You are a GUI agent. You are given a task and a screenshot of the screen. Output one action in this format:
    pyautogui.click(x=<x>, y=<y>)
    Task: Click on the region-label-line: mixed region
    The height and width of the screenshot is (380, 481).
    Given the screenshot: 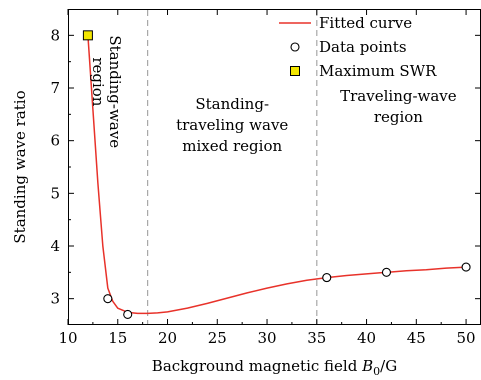 What is the action you would take?
    pyautogui.click(x=232, y=146)
    